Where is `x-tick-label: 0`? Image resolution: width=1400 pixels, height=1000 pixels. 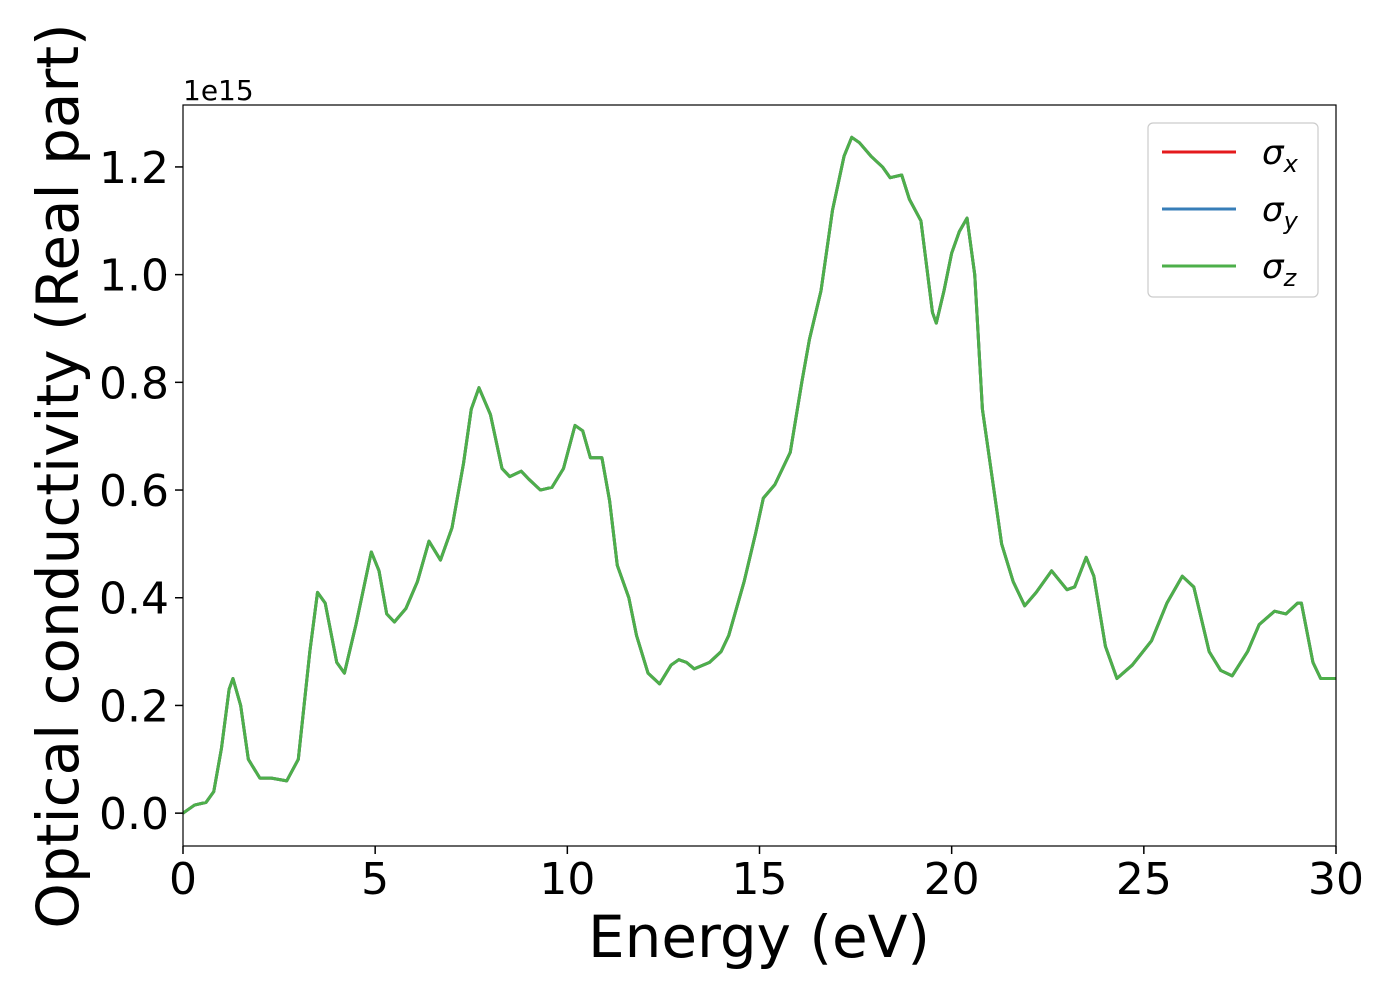
x-tick-label: 0 is located at coordinates (183, 879).